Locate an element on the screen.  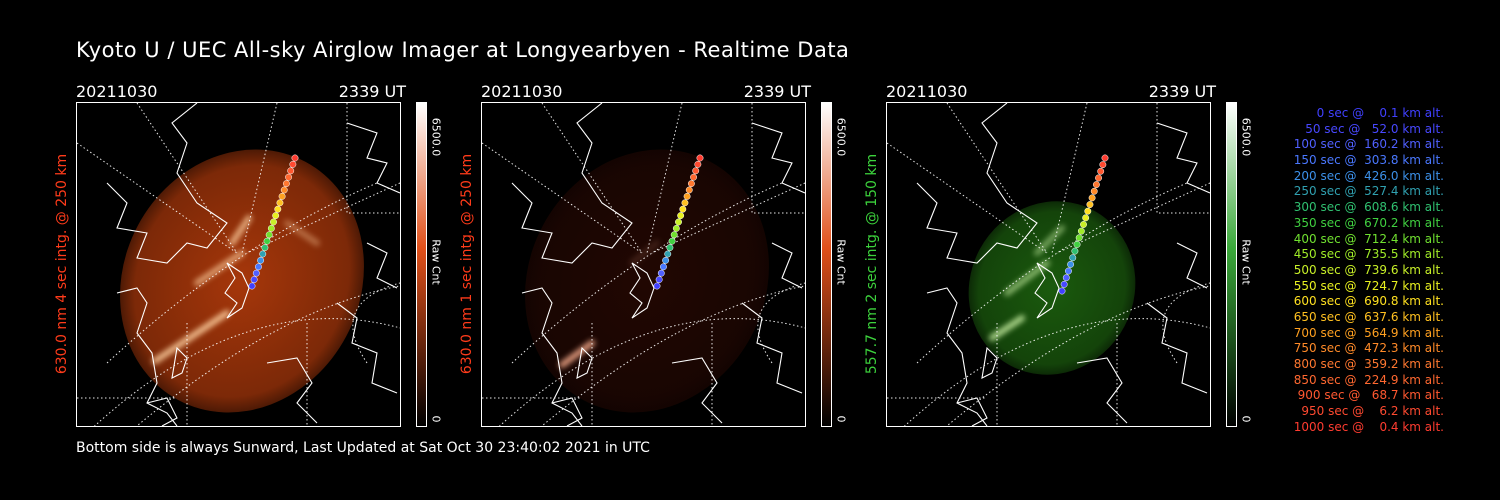
panel-wavelength-label: 557.7 nm 2 sec intg. @ 150 km is located at coordinates (872, 263).